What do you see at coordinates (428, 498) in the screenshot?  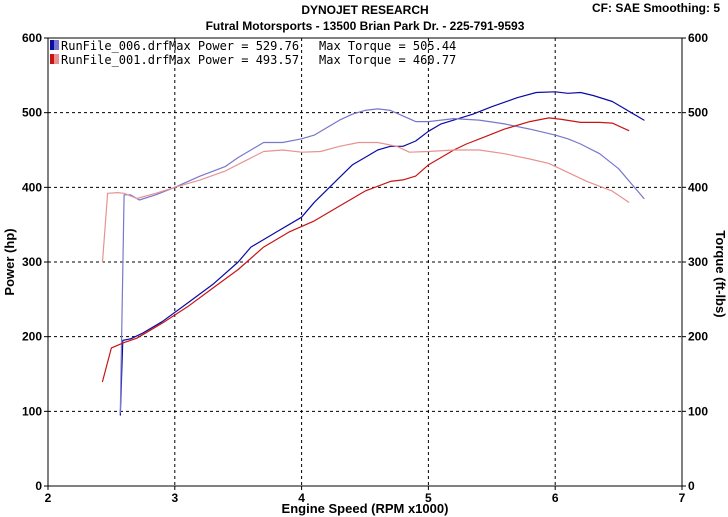 I see `x-tick-label: 5` at bounding box center [428, 498].